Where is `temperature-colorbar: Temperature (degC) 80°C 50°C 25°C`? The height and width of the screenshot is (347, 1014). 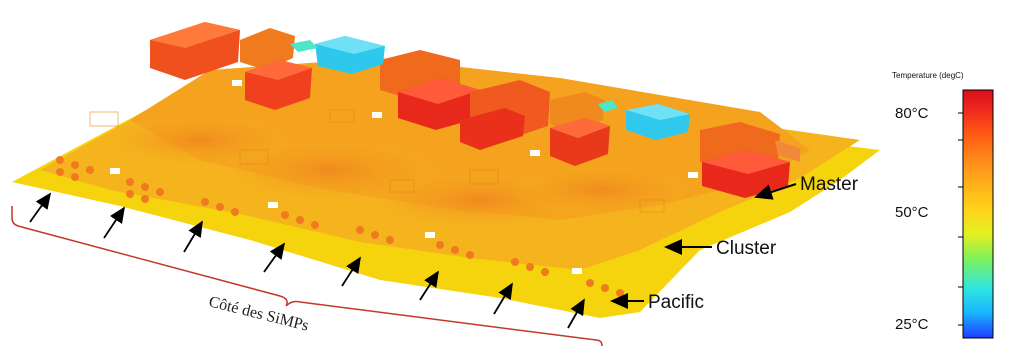
temperature-colorbar: Temperature (degC) 80°C 50°C 25°C is located at coordinates (943, 205).